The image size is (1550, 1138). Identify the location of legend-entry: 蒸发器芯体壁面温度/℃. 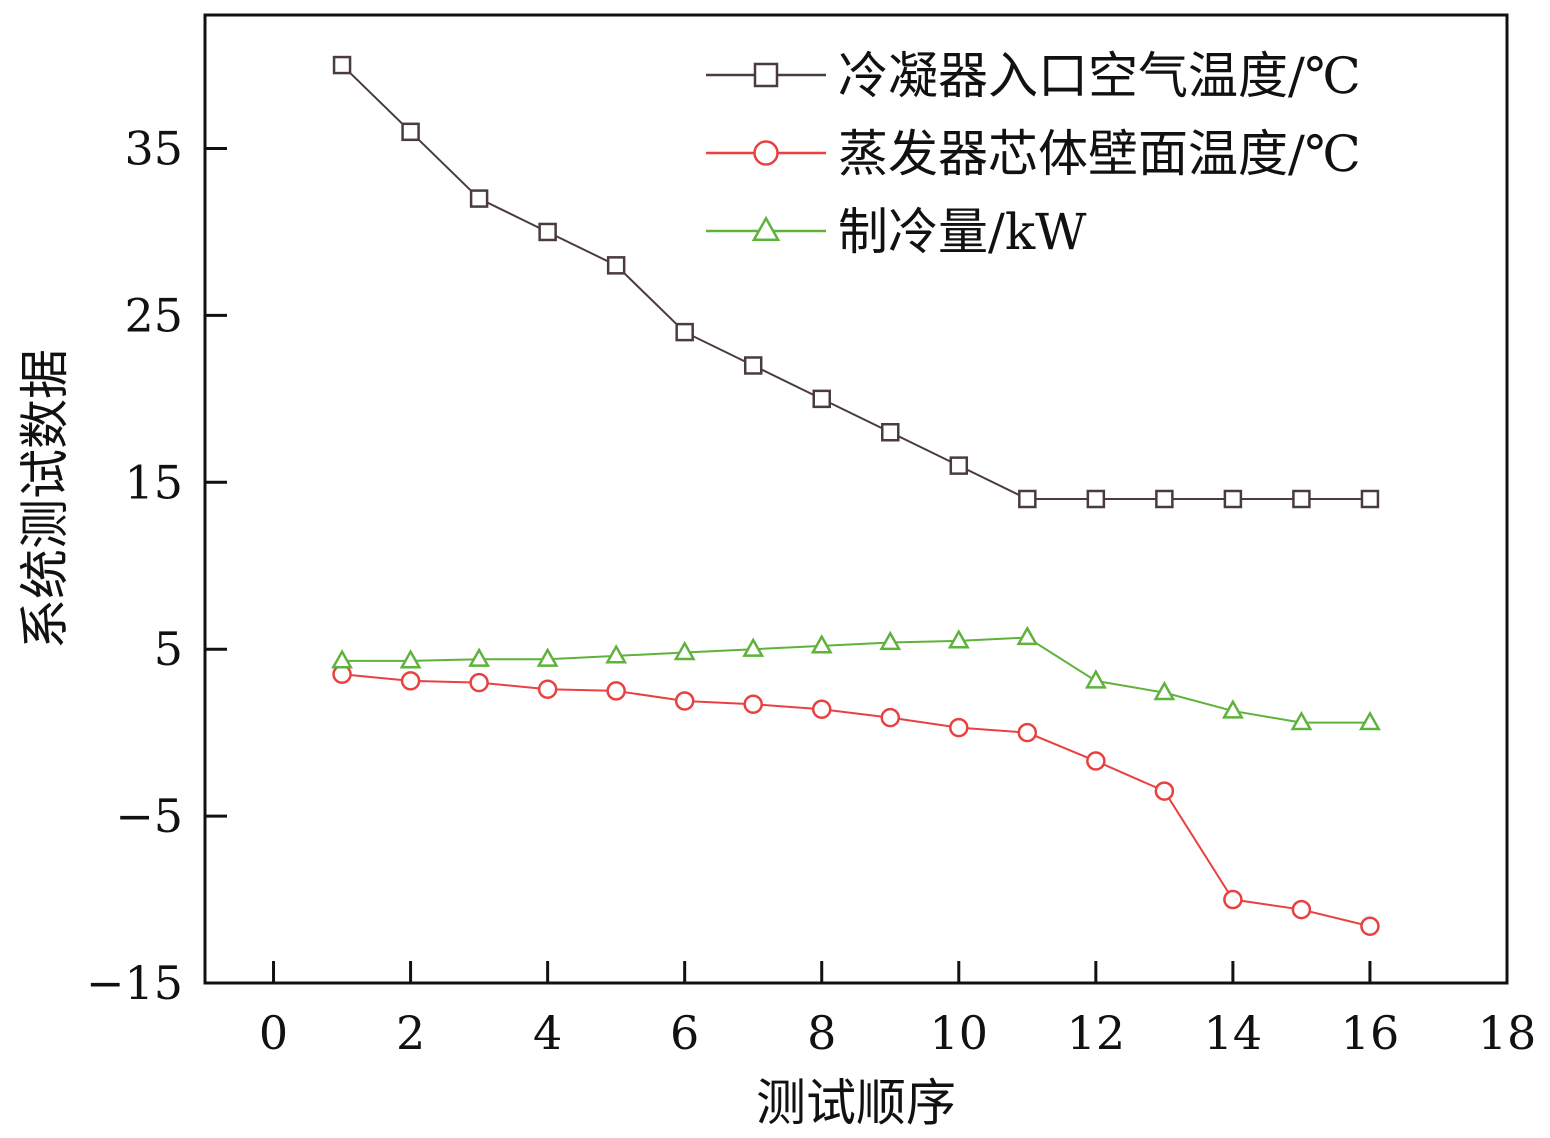
(1033, 154).